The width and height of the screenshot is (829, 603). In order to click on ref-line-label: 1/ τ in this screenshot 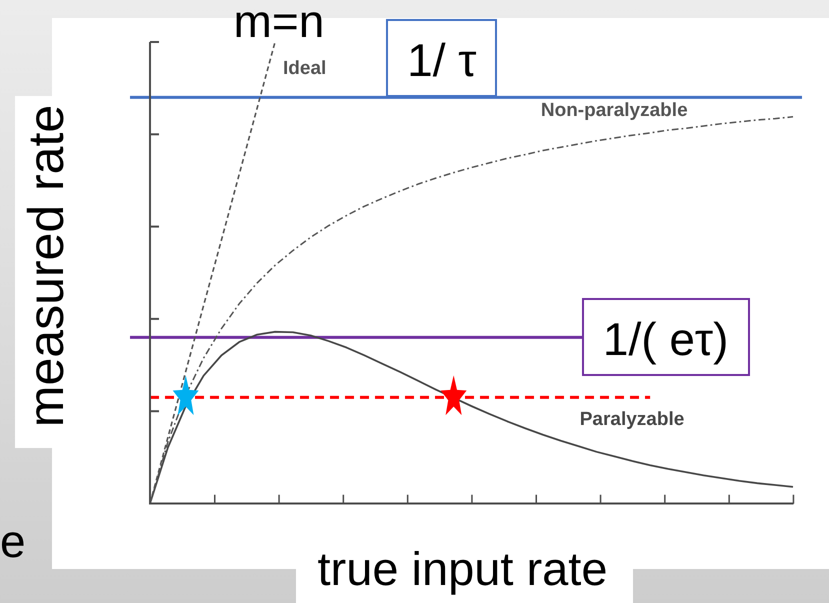, I will do `click(441, 60)`.